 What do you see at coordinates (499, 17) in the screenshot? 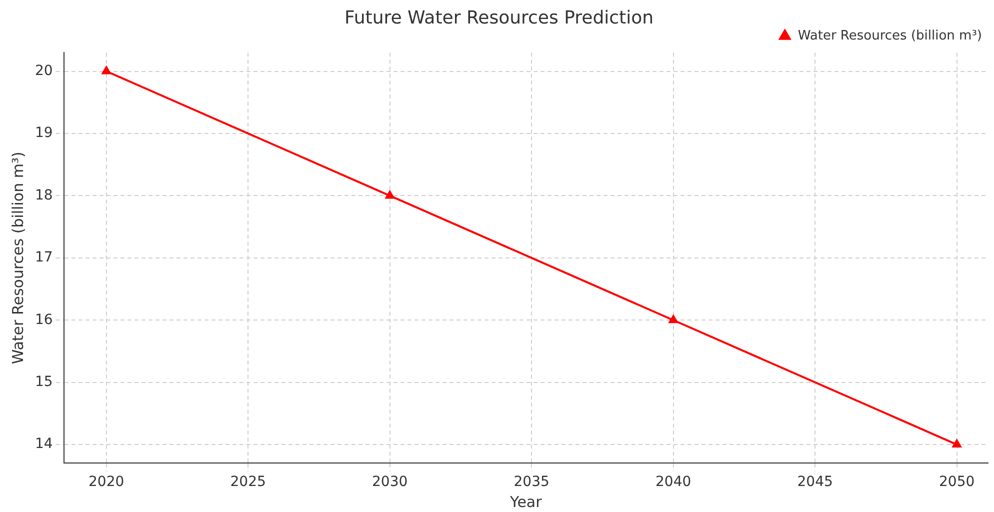
I see `chart-title: Future Water Resources Prediction` at bounding box center [499, 17].